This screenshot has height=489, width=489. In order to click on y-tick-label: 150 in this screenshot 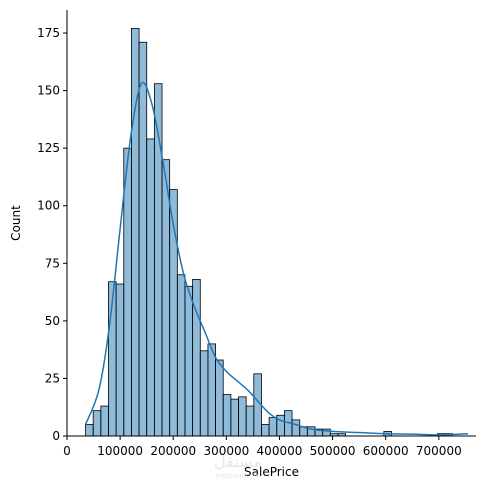, I will do `click(48, 91)`.